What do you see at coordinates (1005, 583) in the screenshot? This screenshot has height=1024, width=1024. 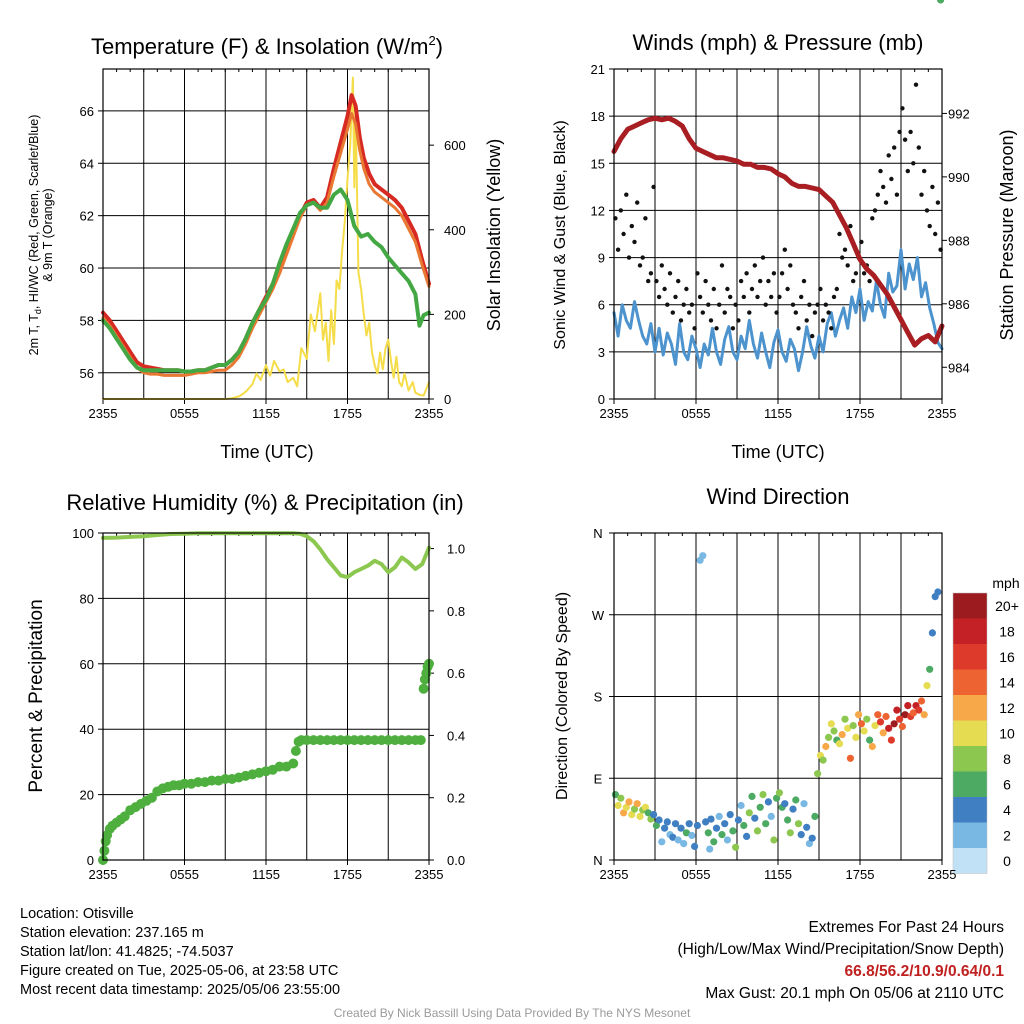 I see `colorbar-unit: mph` at bounding box center [1005, 583].